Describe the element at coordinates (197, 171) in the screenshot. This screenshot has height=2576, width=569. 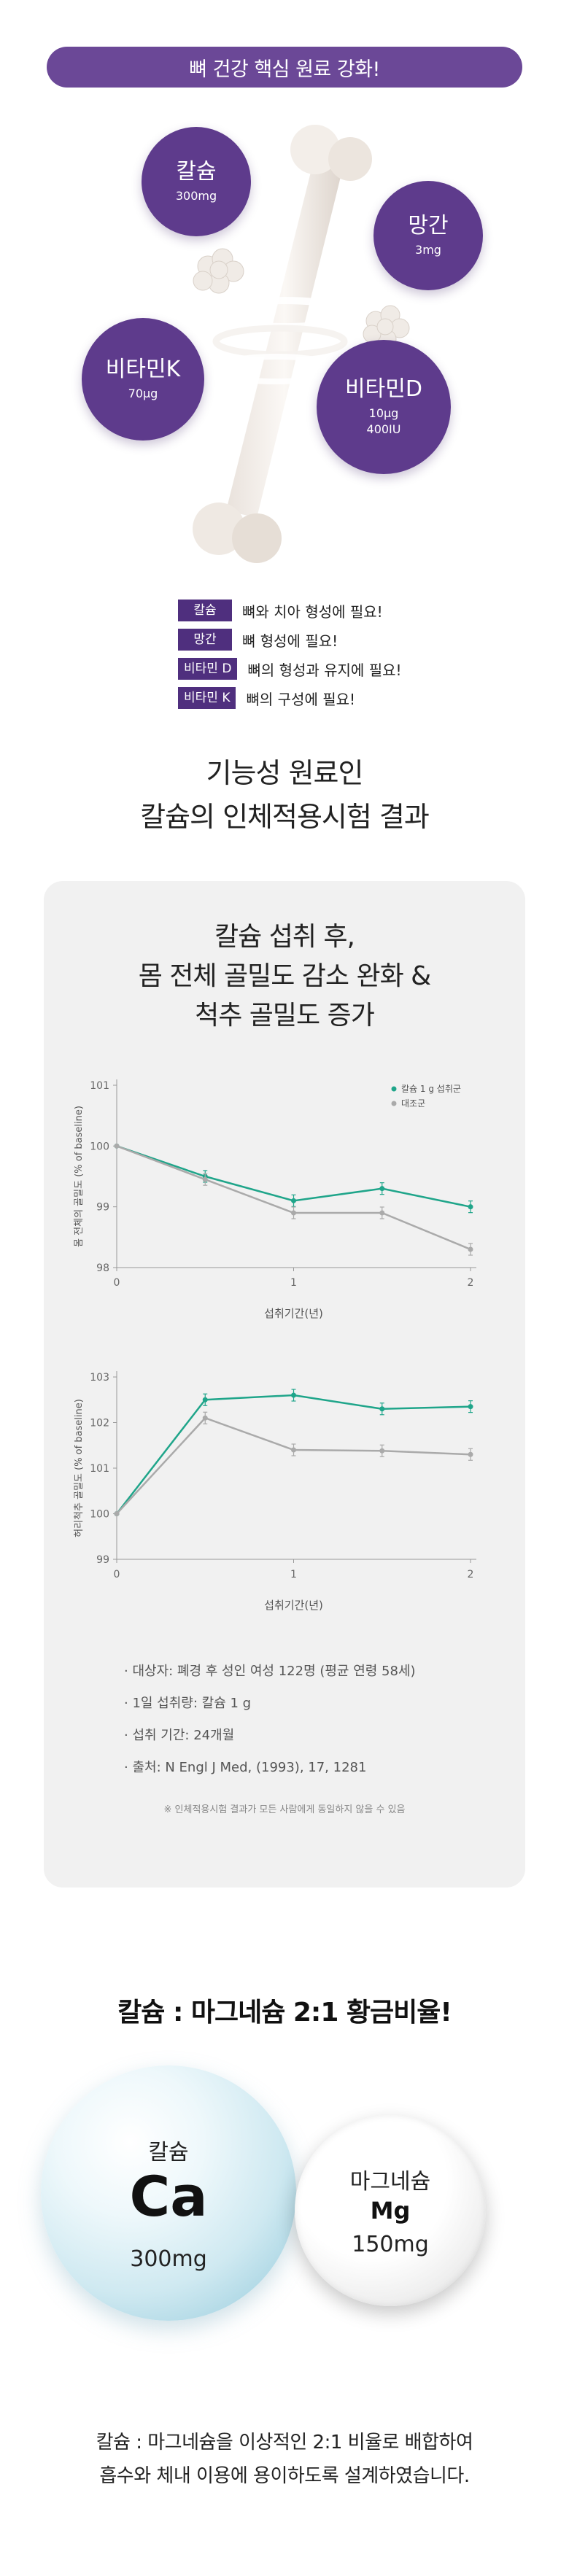
I see `calcium-name: 칼슘` at that location.